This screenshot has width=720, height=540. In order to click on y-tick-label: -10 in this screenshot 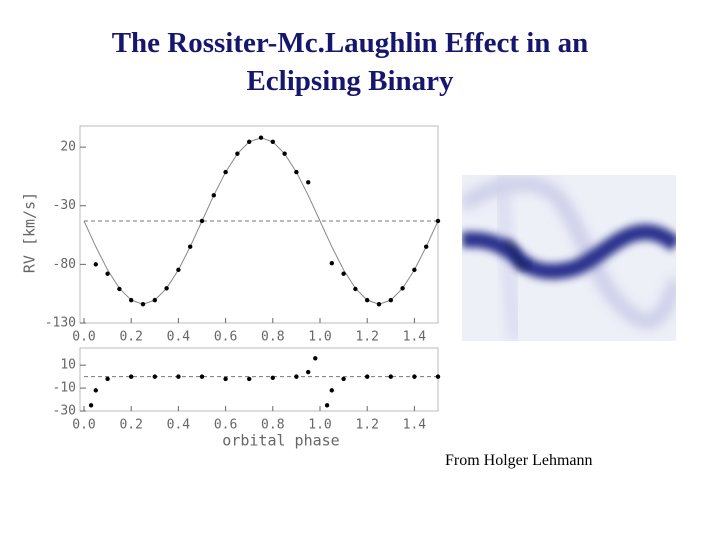, I will do `click(64, 388)`.